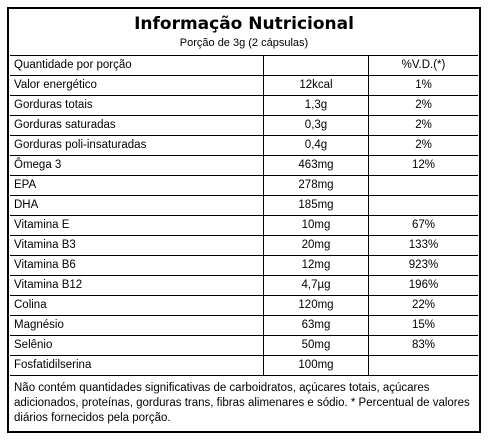  Describe the element at coordinates (423, 265) in the screenshot. I see `nutrient-daily-value: 923%` at that location.